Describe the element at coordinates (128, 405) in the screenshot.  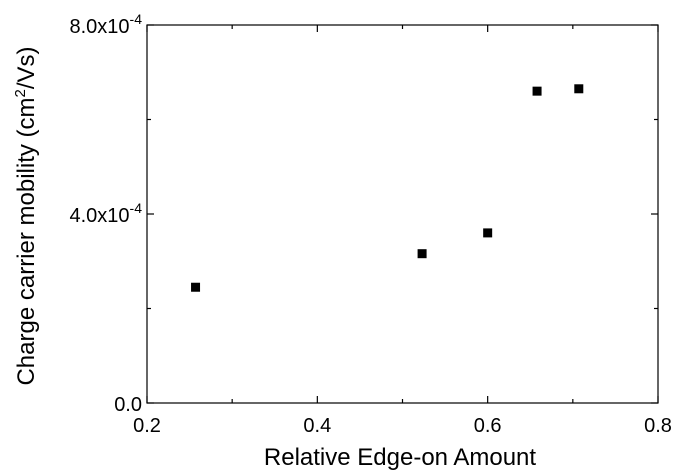
I see `y-tick-label: 0.0` at that location.